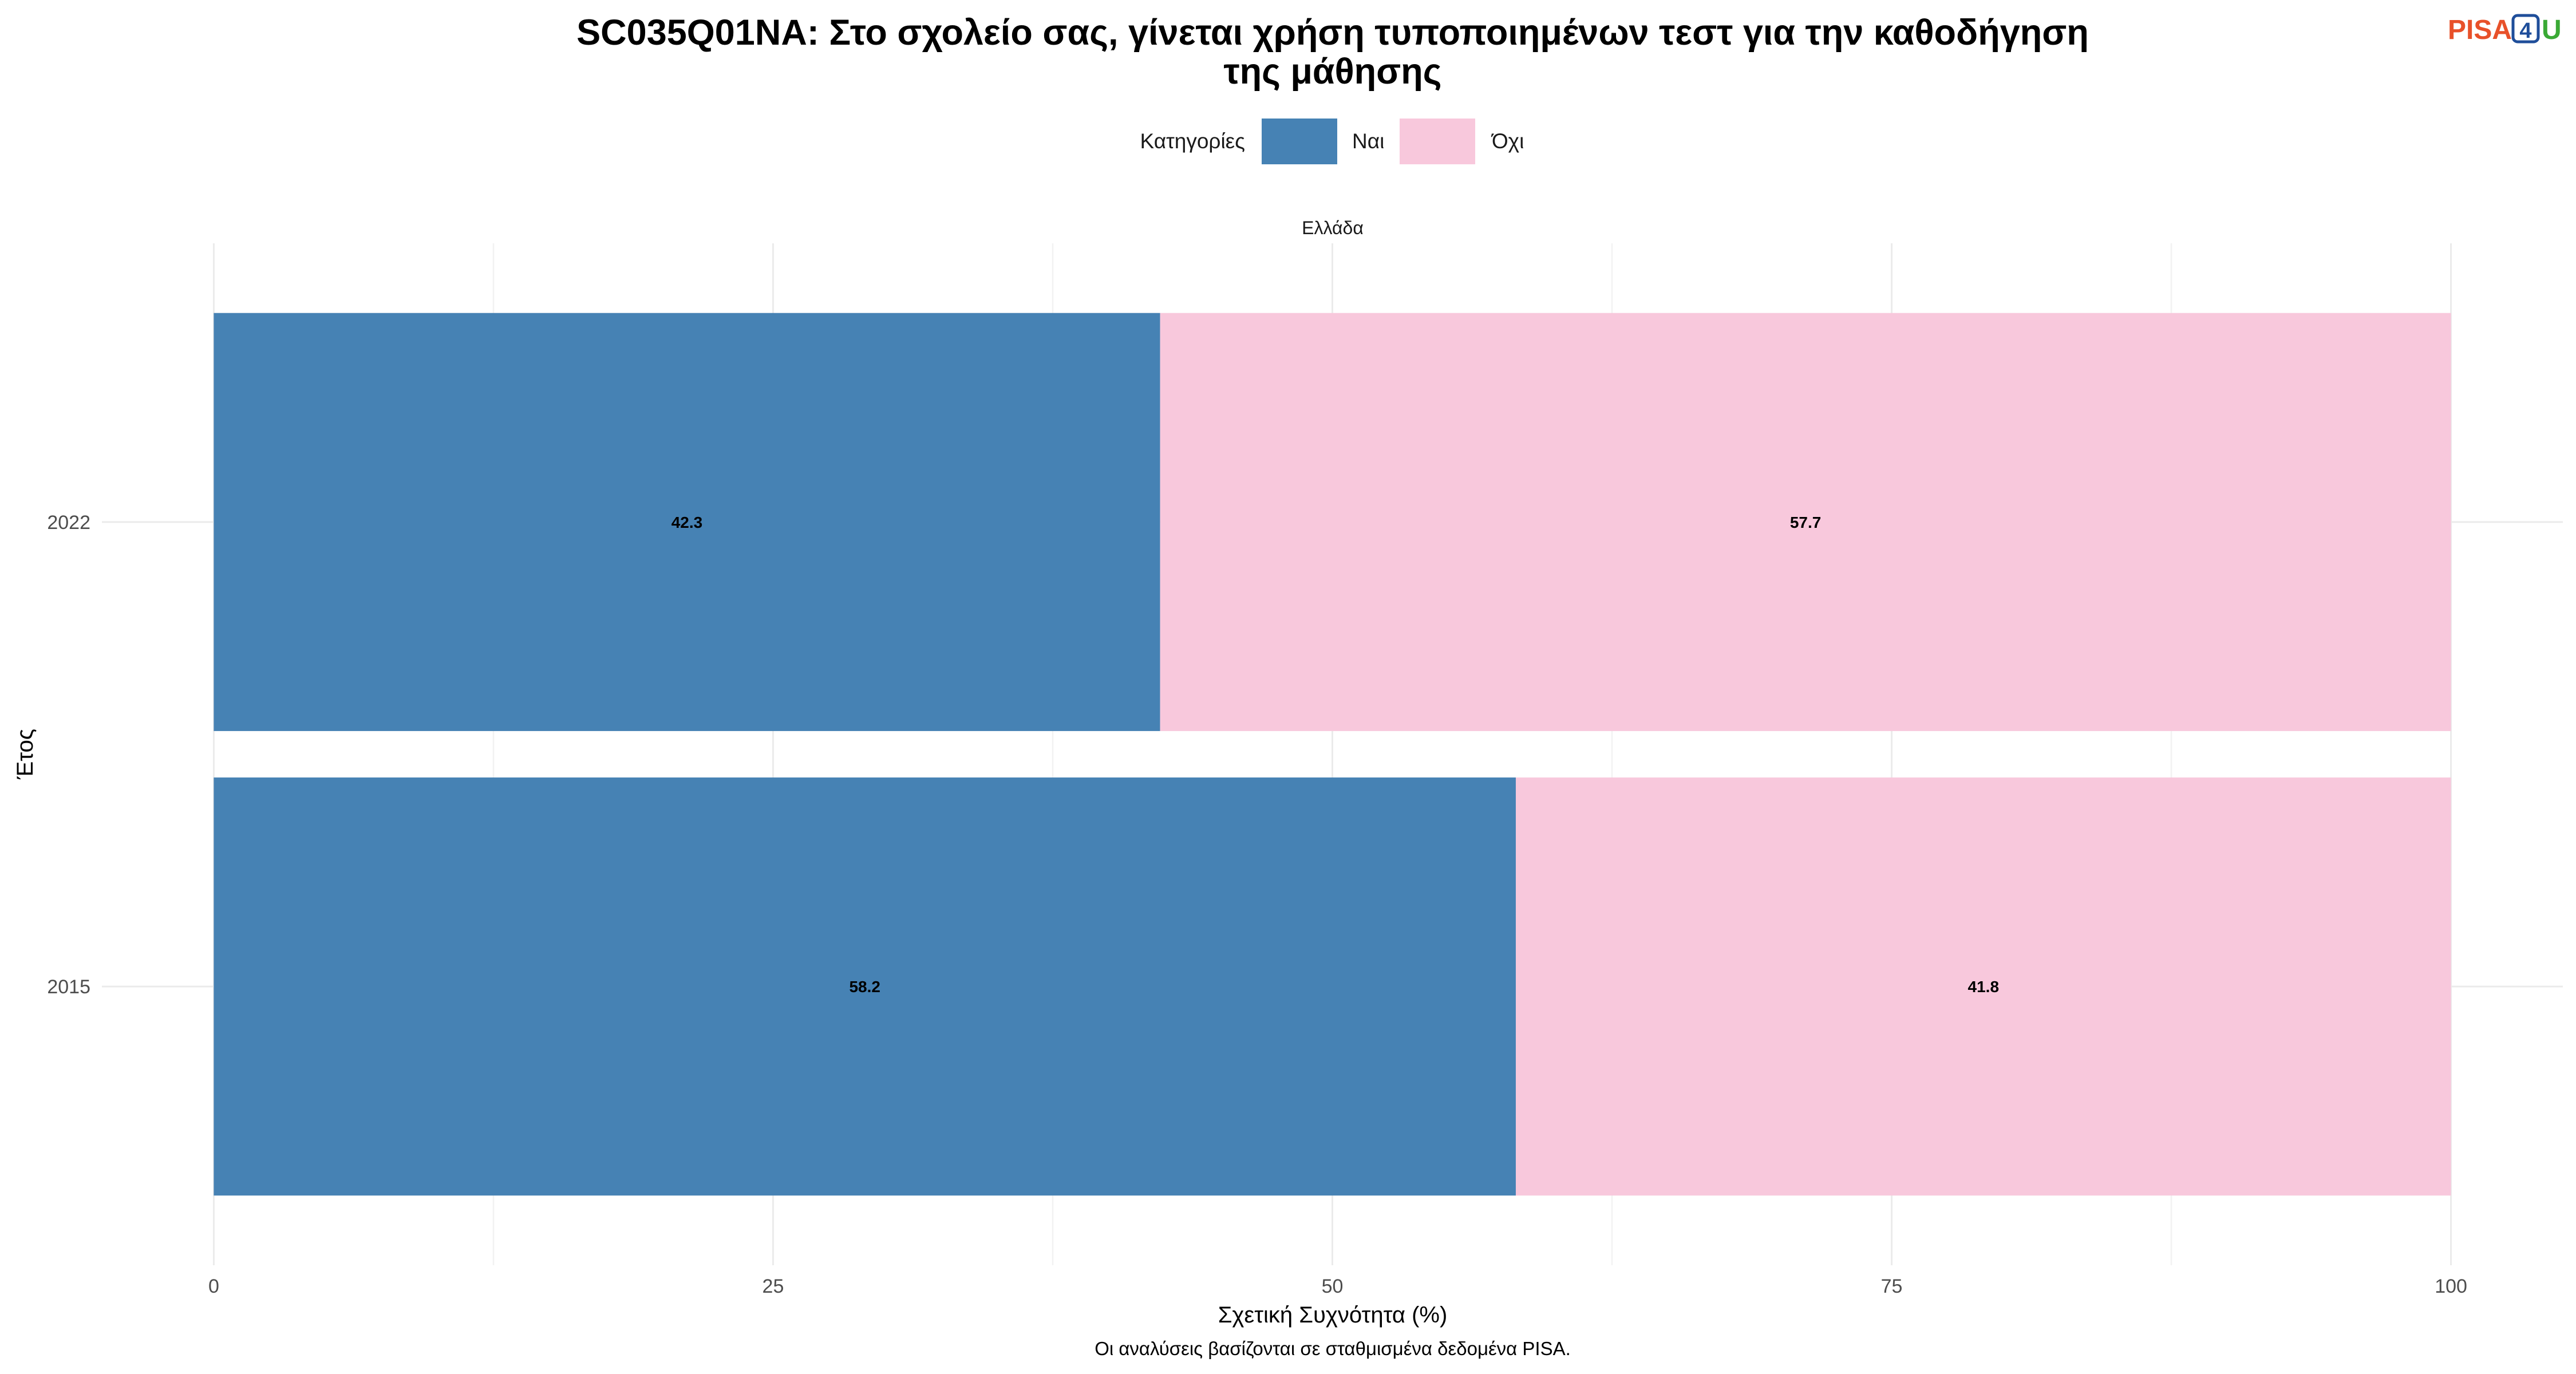 This screenshot has width=2576, height=1374. What do you see at coordinates (1368, 141) in the screenshot?
I see `legend-label-nai: Ναι` at bounding box center [1368, 141].